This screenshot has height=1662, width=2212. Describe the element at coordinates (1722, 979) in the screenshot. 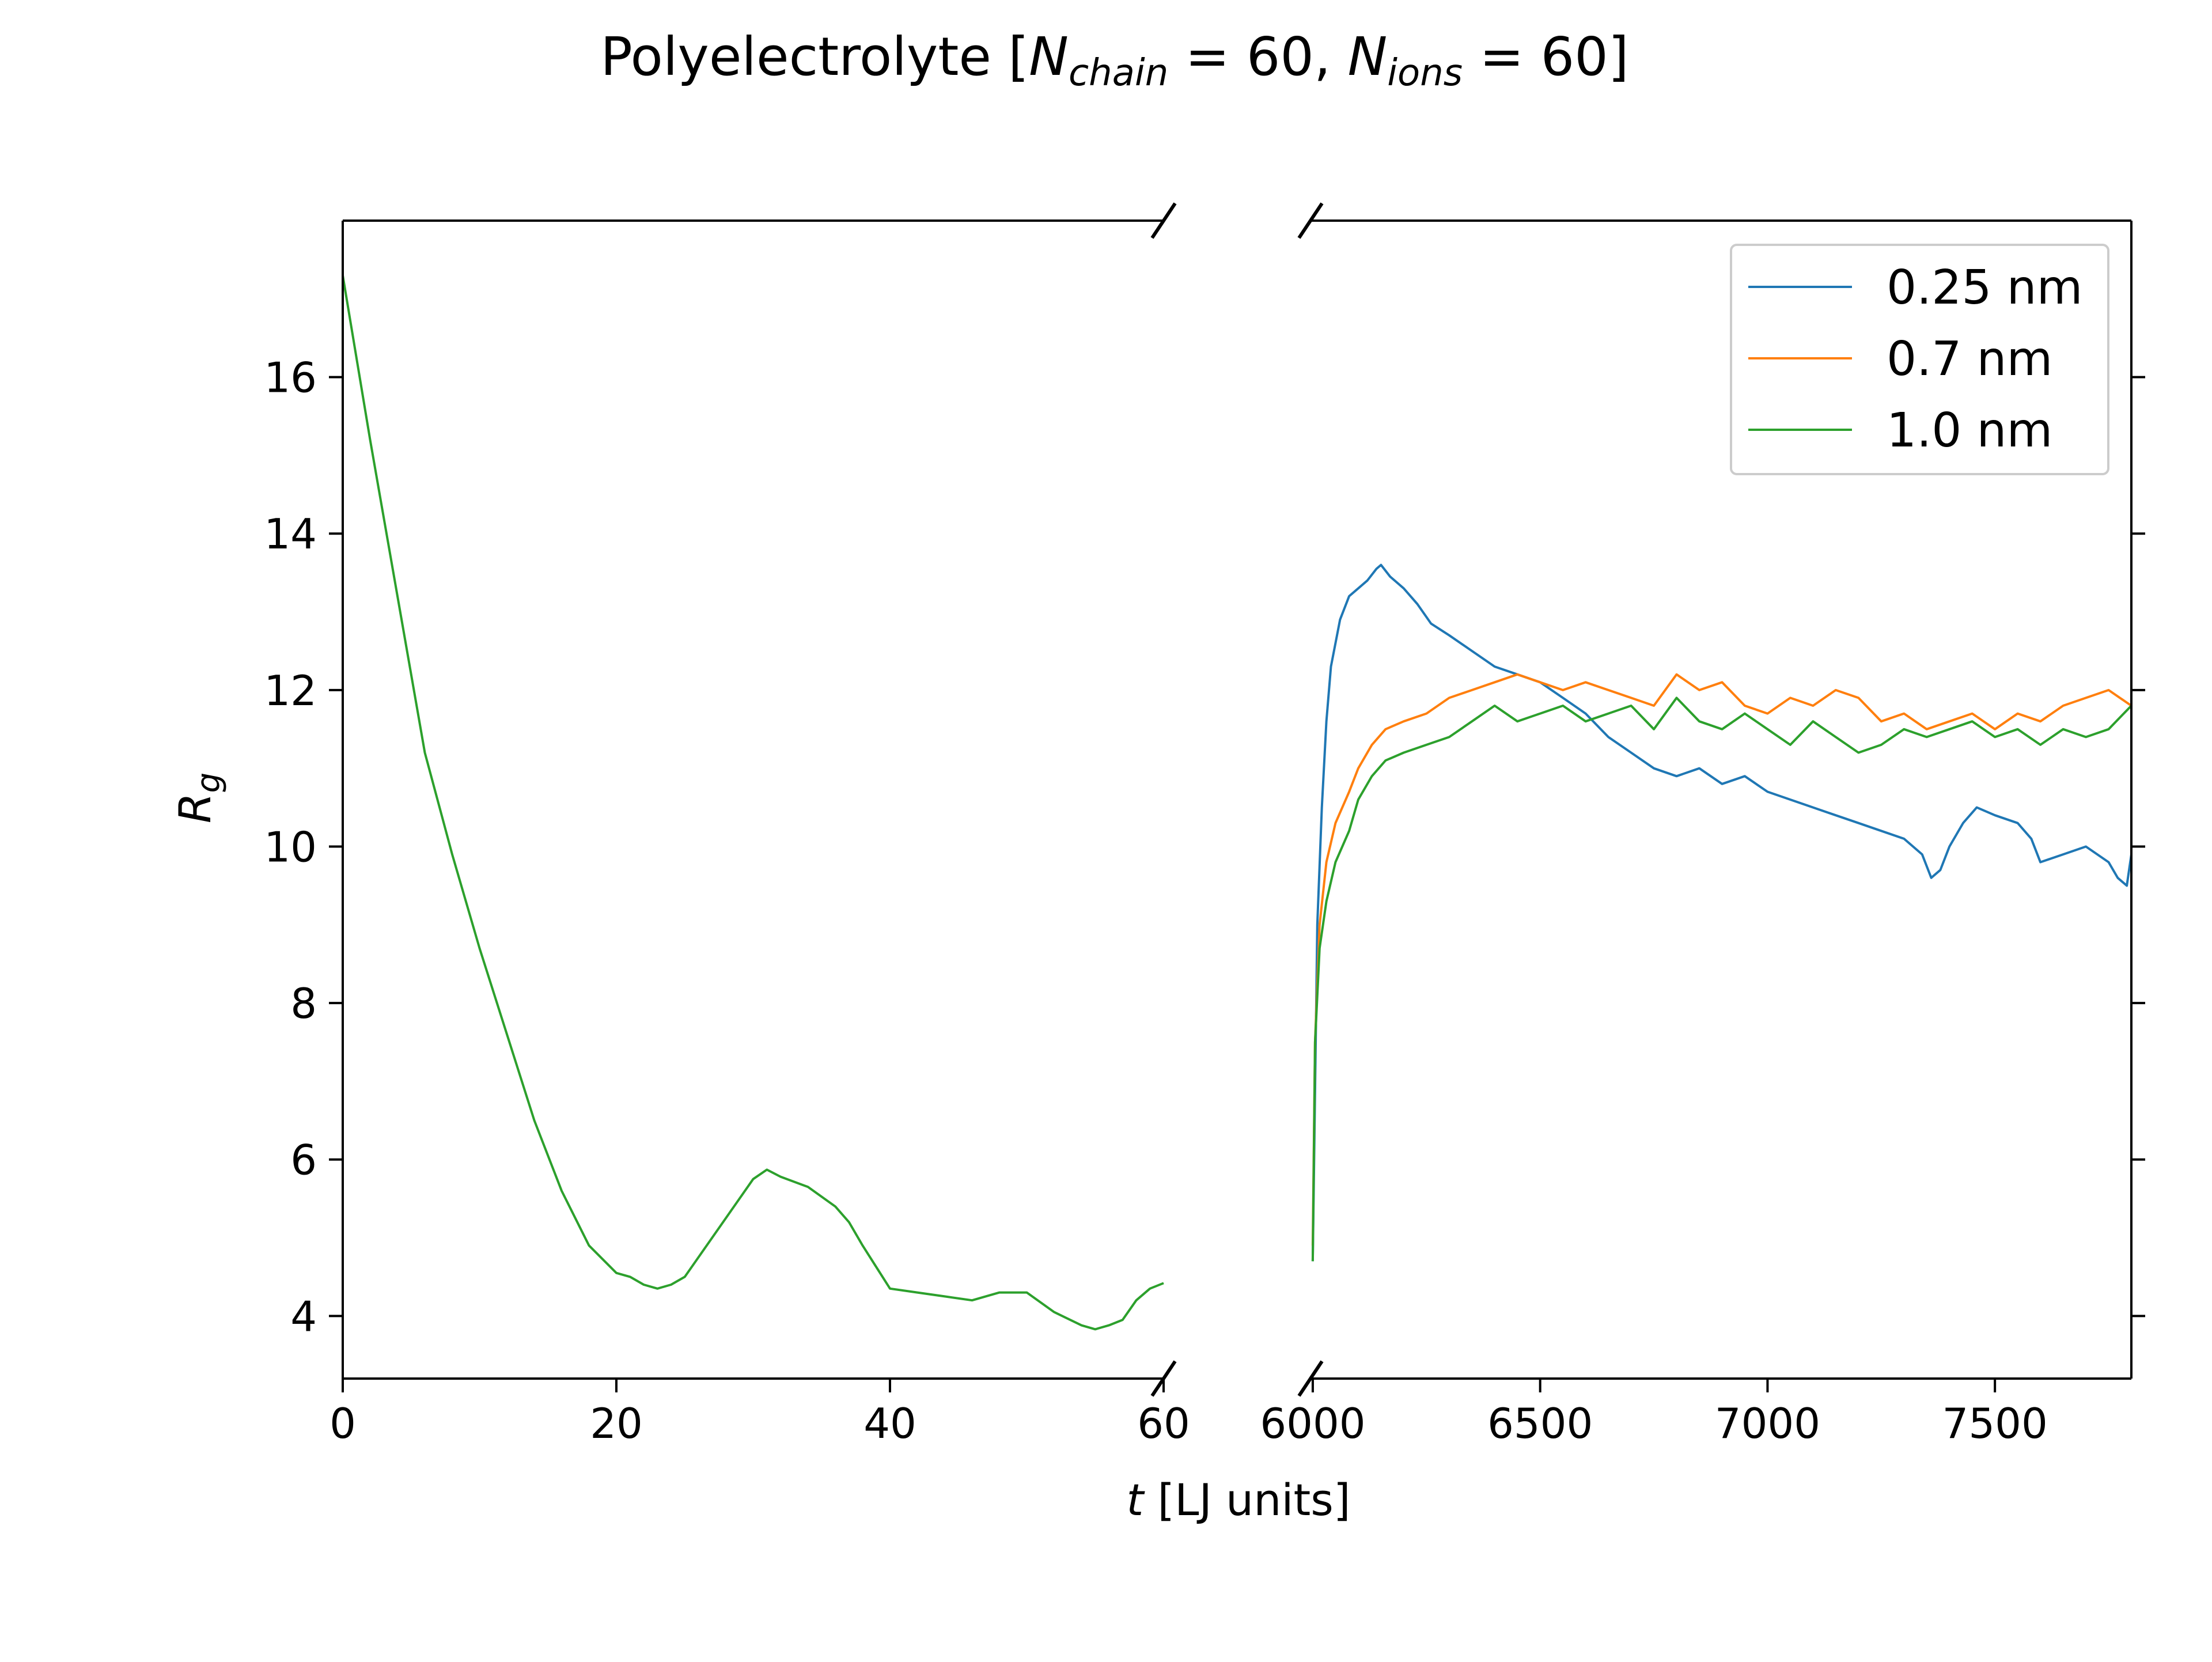

I see `series-line-right-1-0-nm` at that location.